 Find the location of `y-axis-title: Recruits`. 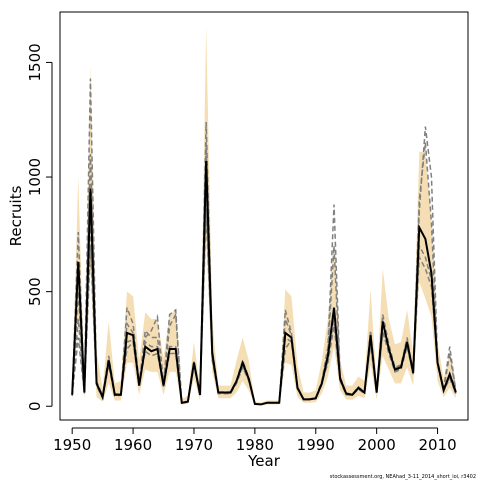

y-axis-title: Recruits is located at coordinates (16, 215).